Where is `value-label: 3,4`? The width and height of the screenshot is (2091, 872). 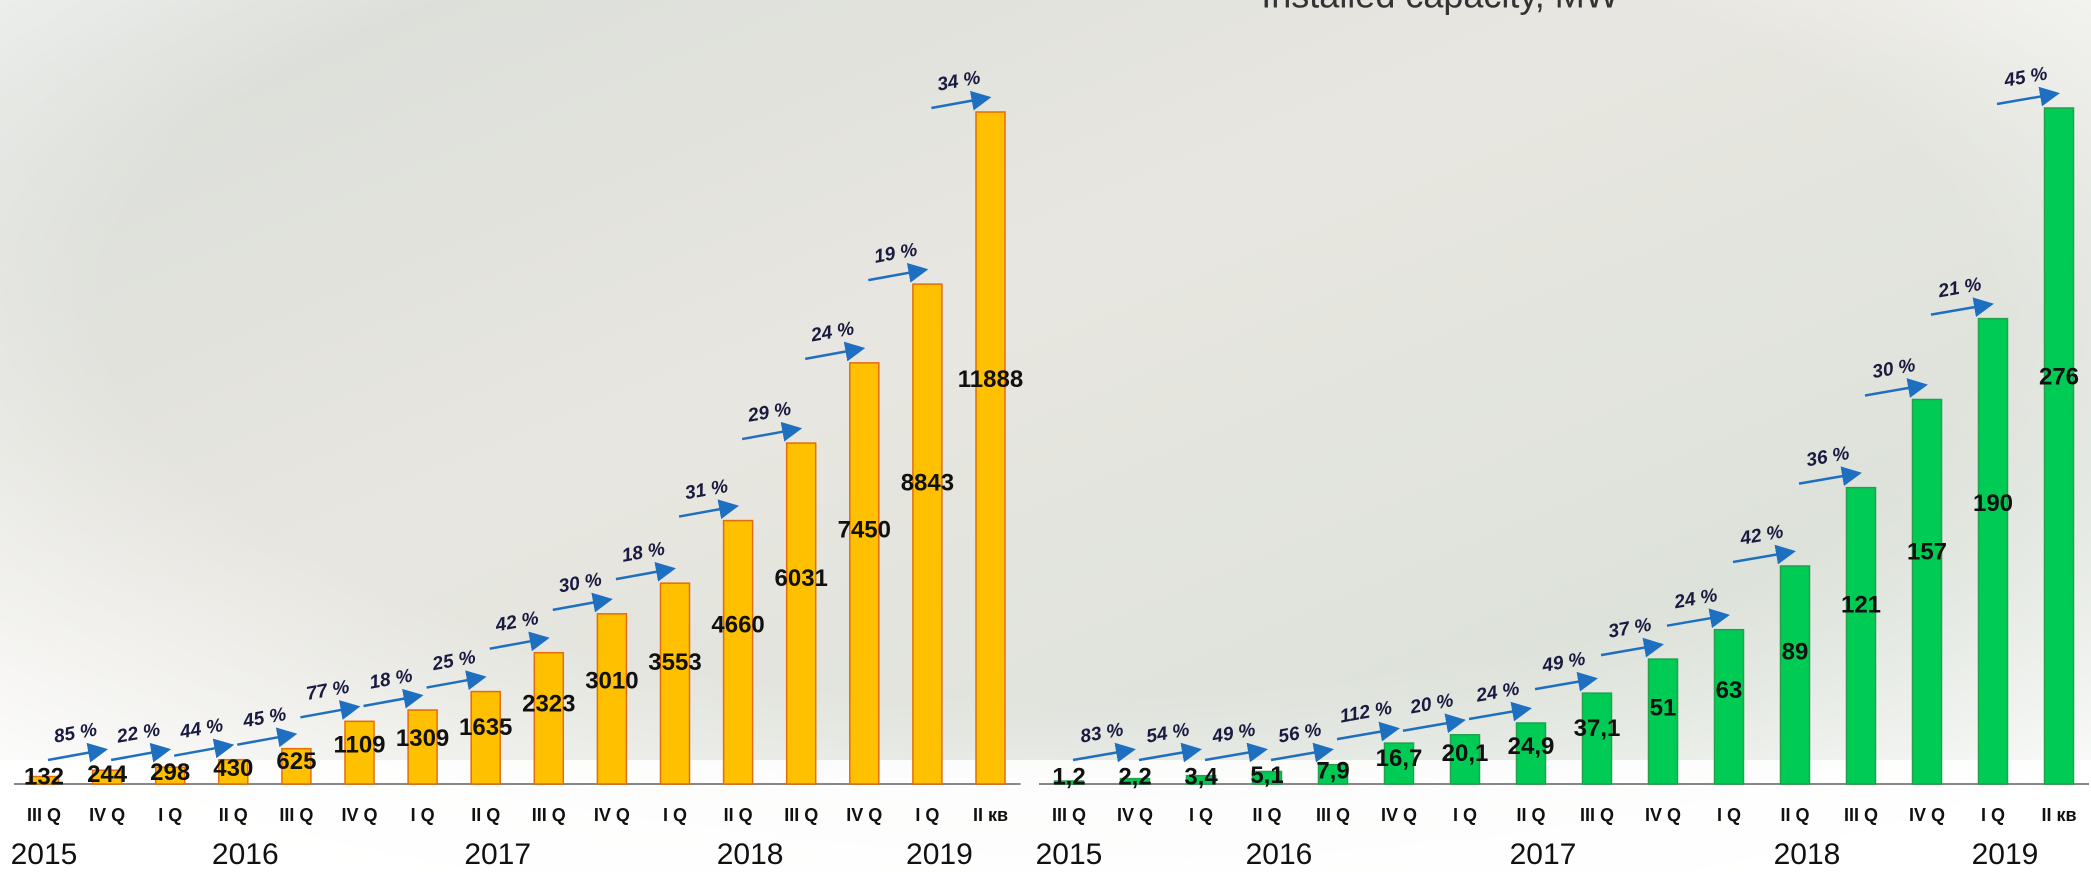
value-label: 3,4 is located at coordinates (1201, 776).